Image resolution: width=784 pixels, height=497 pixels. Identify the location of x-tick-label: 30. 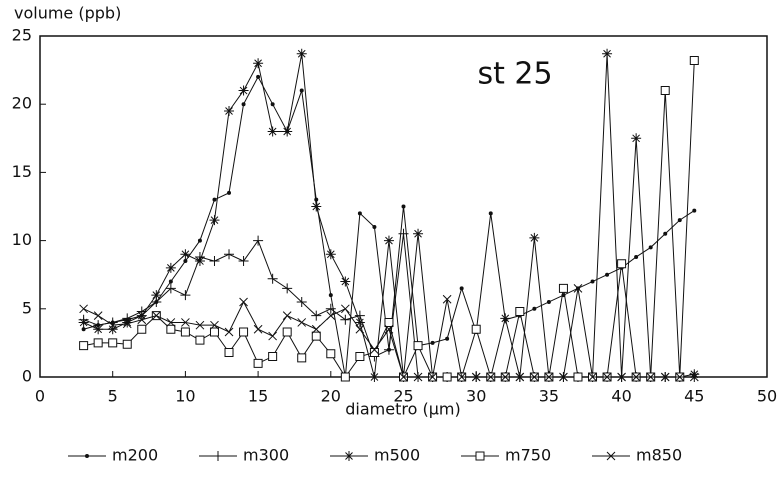
(476, 396).